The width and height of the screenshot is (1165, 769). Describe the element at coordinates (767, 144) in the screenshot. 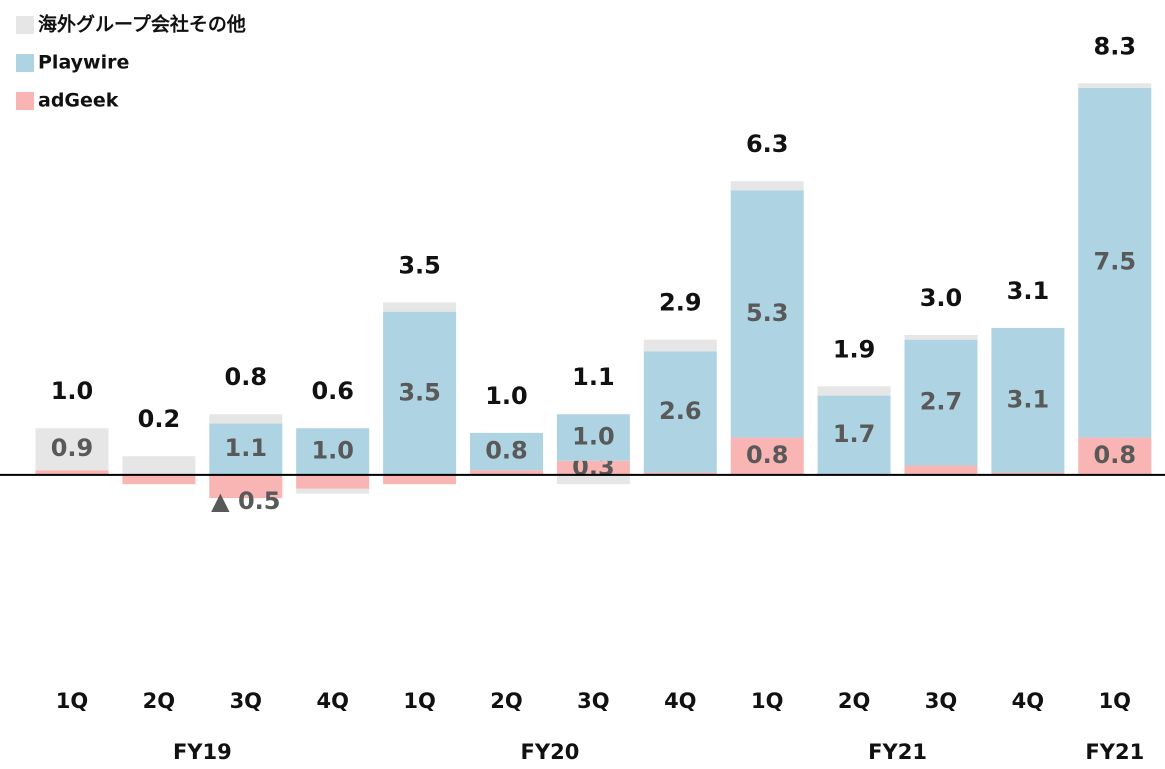

I see `total-label: 6.3` at that location.